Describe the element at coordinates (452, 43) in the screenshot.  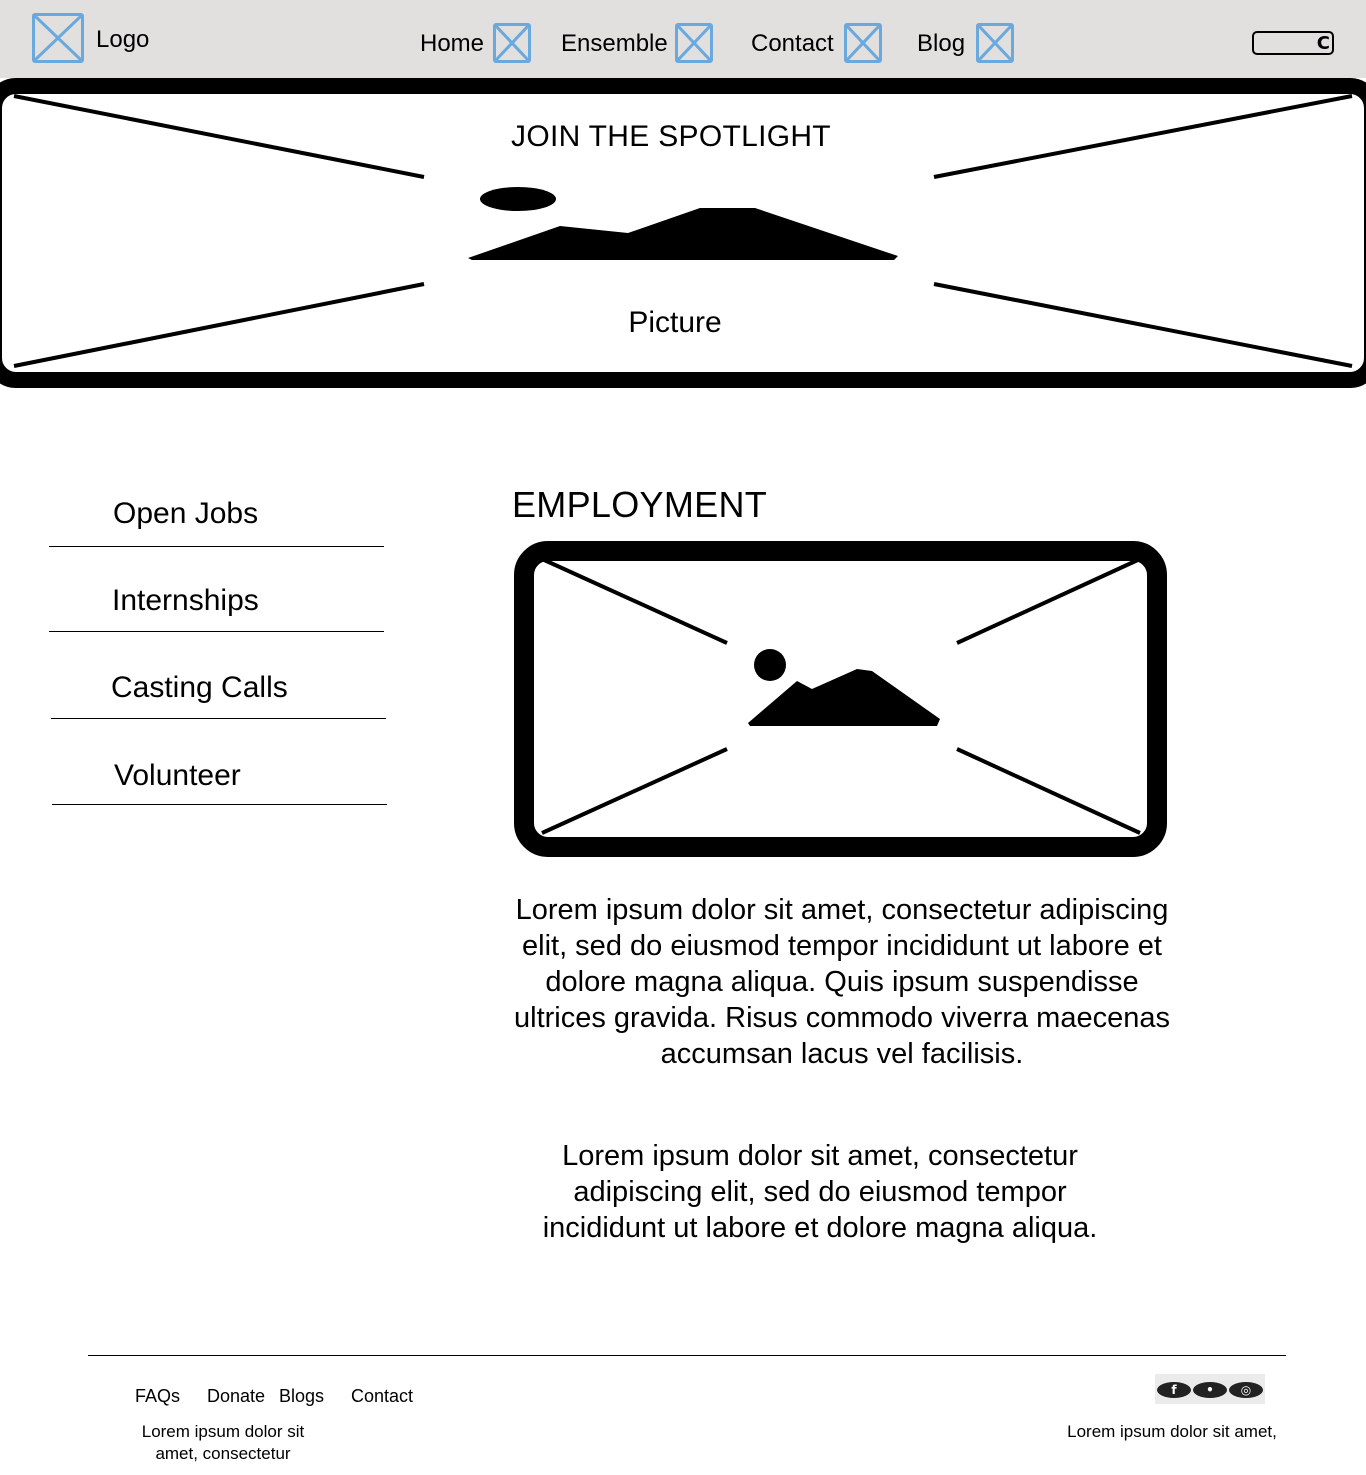
I see `nav-home: Home` at that location.